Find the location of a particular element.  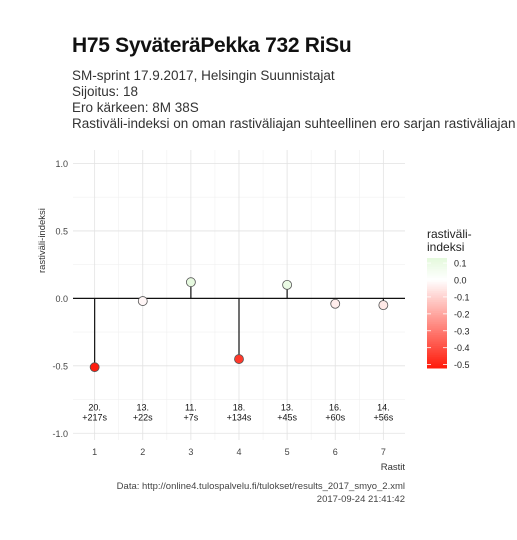

y-tick-label: -0.5 is located at coordinates (60, 366).